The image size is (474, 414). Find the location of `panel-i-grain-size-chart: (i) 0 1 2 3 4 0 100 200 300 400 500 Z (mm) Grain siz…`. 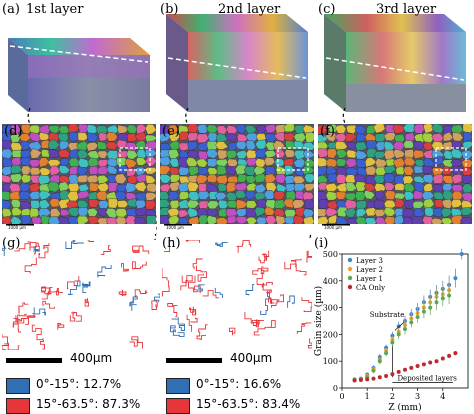

panel-i-grain-size-chart: (i) 0 1 2 3 4 0 100 200 300 400 500 Z (mm) Grain siz… is located at coordinates (393, 325).